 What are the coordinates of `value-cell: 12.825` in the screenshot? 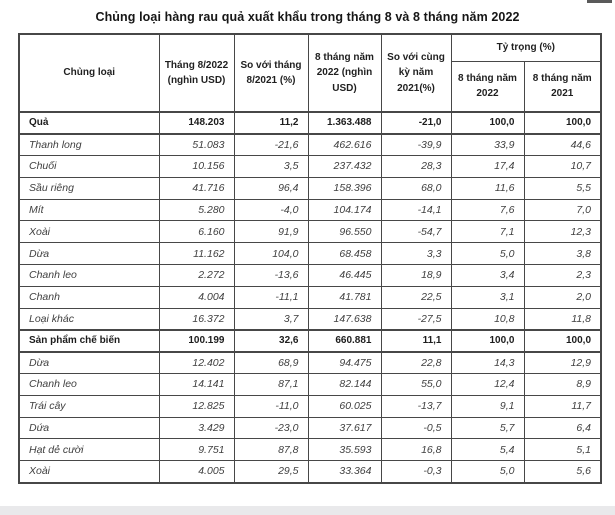 It's located at (196, 406).